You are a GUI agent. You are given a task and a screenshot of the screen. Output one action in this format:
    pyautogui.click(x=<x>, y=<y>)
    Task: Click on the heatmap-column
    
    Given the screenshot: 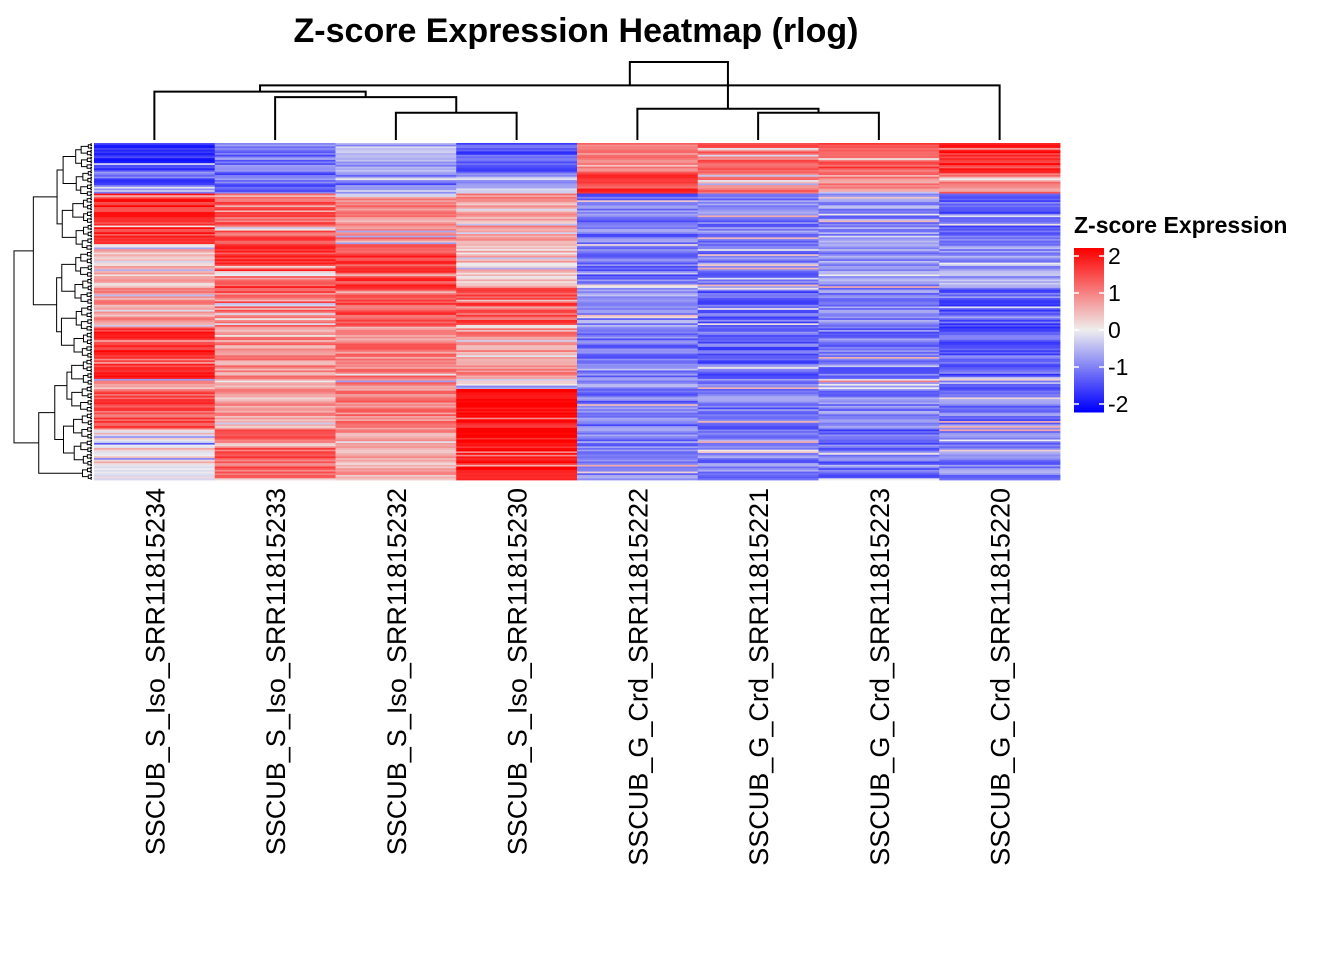 What is the action you would take?
    pyautogui.click(x=517, y=312)
    